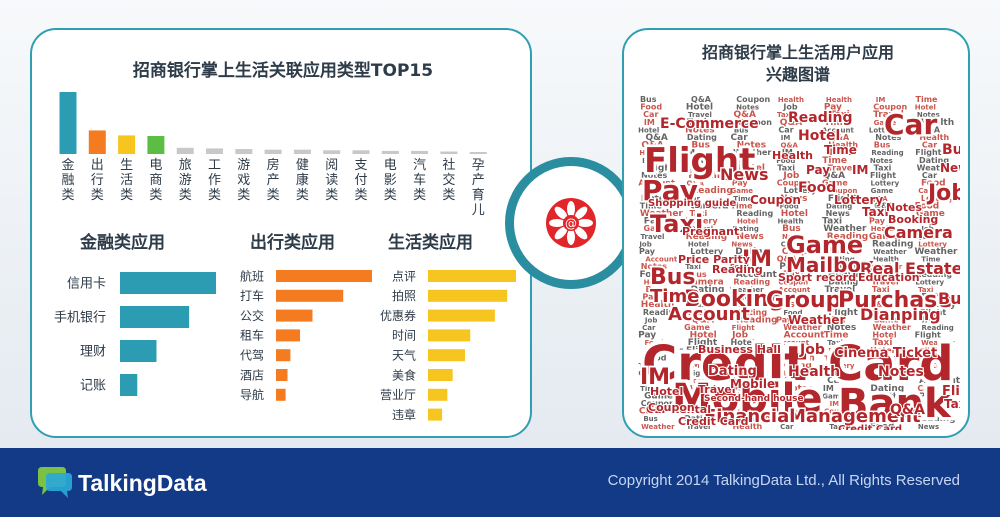 This screenshot has height=517, width=1000. Describe the element at coordinates (907, 410) in the screenshot. I see `wordcloud-word: Q&A` at that location.